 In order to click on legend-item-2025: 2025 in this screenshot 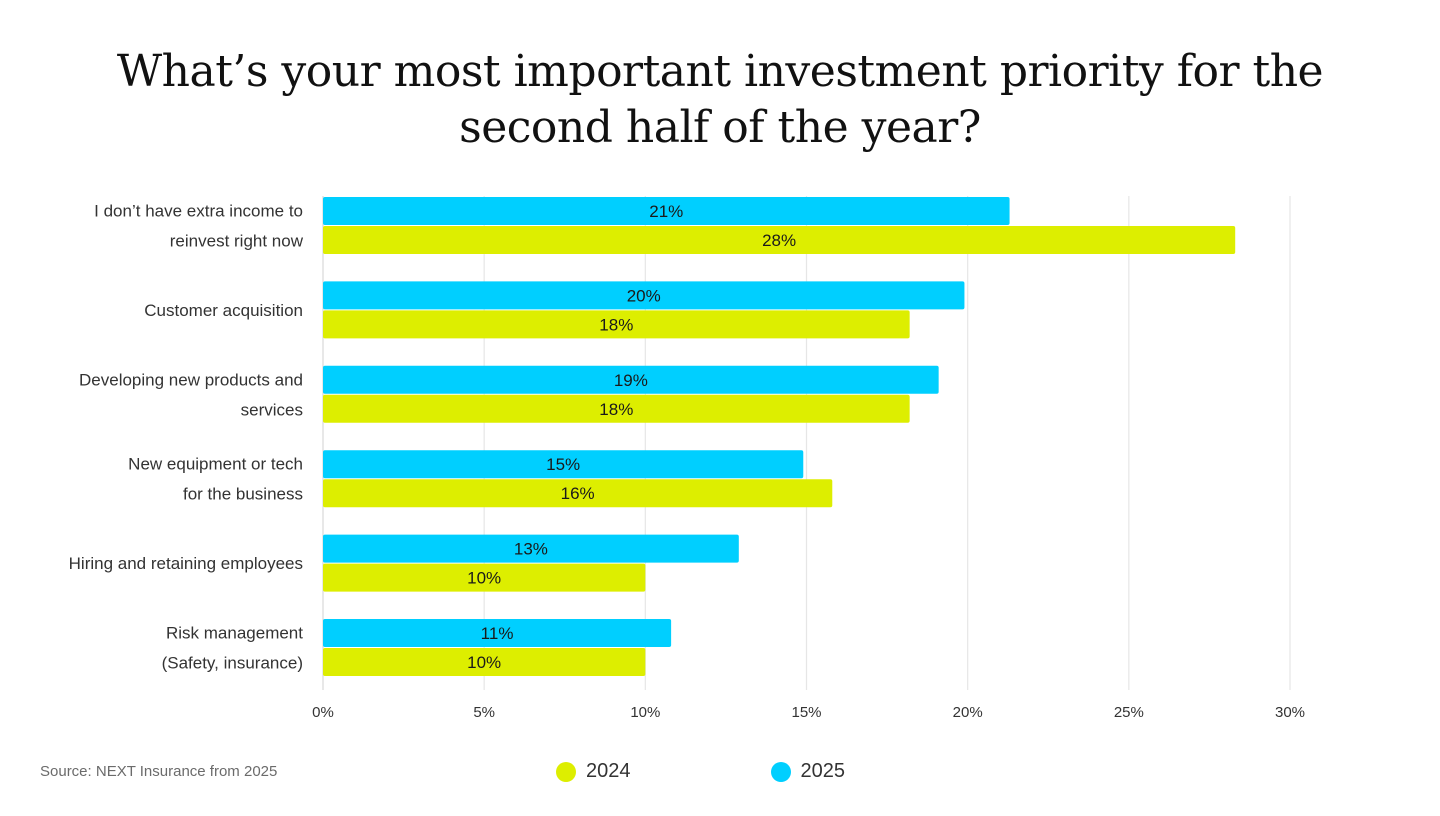, I will do `click(808, 771)`.